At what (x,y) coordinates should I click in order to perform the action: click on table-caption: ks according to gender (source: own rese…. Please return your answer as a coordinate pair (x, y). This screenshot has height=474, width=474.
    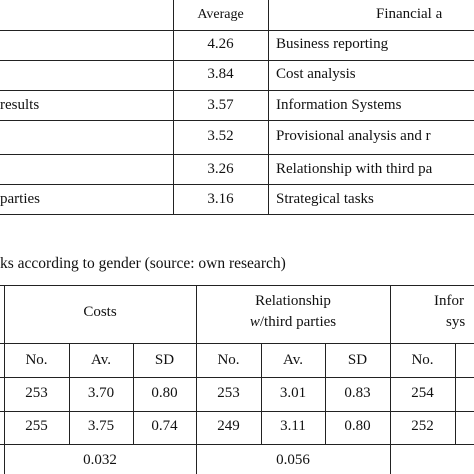
    Looking at the image, I should click on (143, 263).